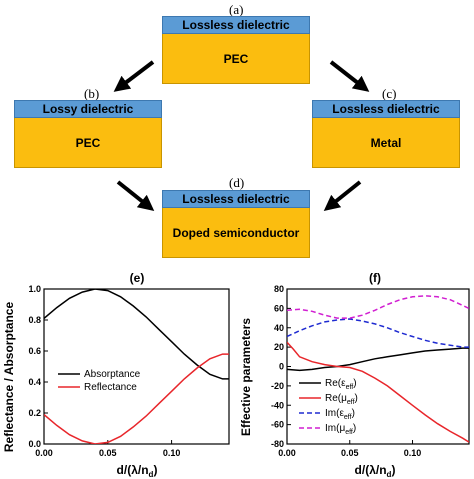 Image resolution: width=474 pixels, height=479 pixels. What do you see at coordinates (342, 195) in the screenshot?
I see `arrow-c-to-d` at bounding box center [342, 195].